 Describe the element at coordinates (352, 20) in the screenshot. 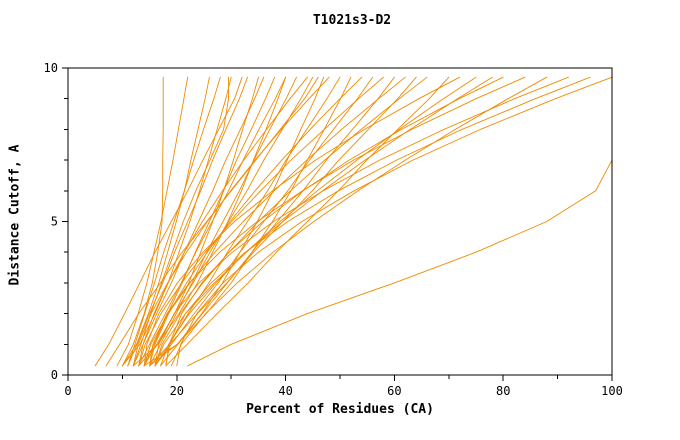

I see `chart-title: T1021s3-D2` at that location.